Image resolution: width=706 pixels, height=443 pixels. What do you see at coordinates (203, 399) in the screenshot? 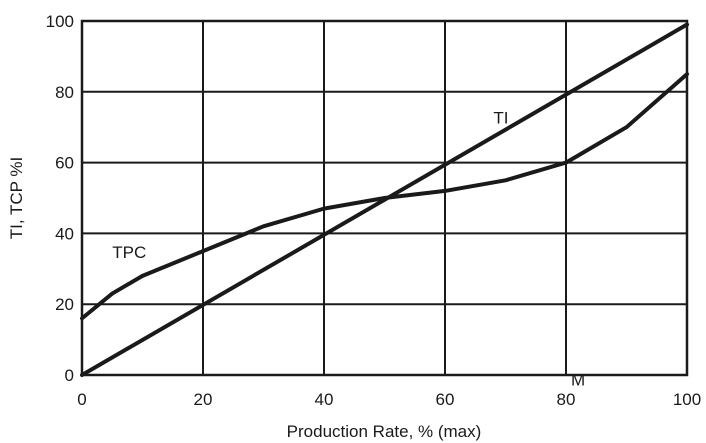
I see `x-tick-label: 20` at bounding box center [203, 399].